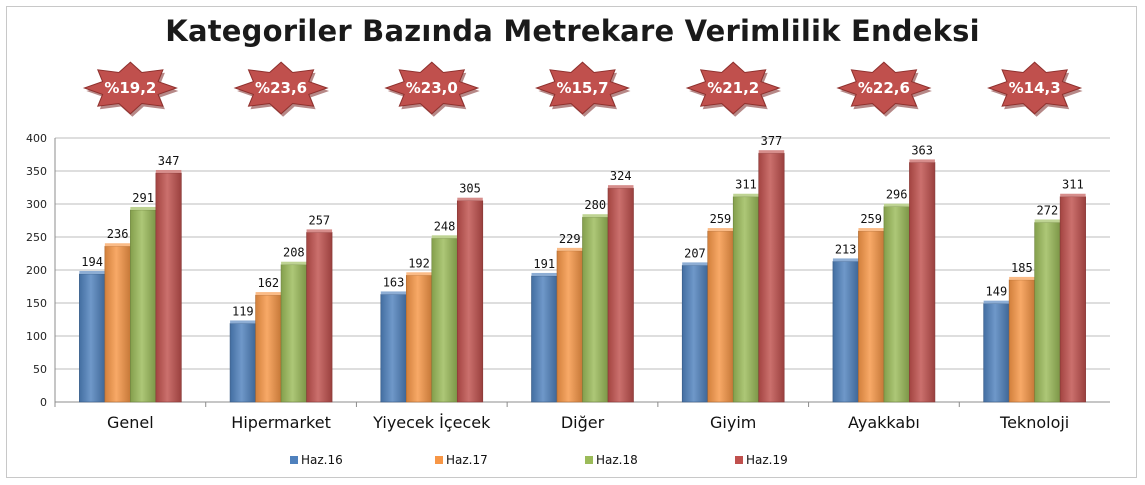 This screenshot has height=485, width=1145. Describe the element at coordinates (445, 226) in the screenshot. I see `data-label: 248` at that location.